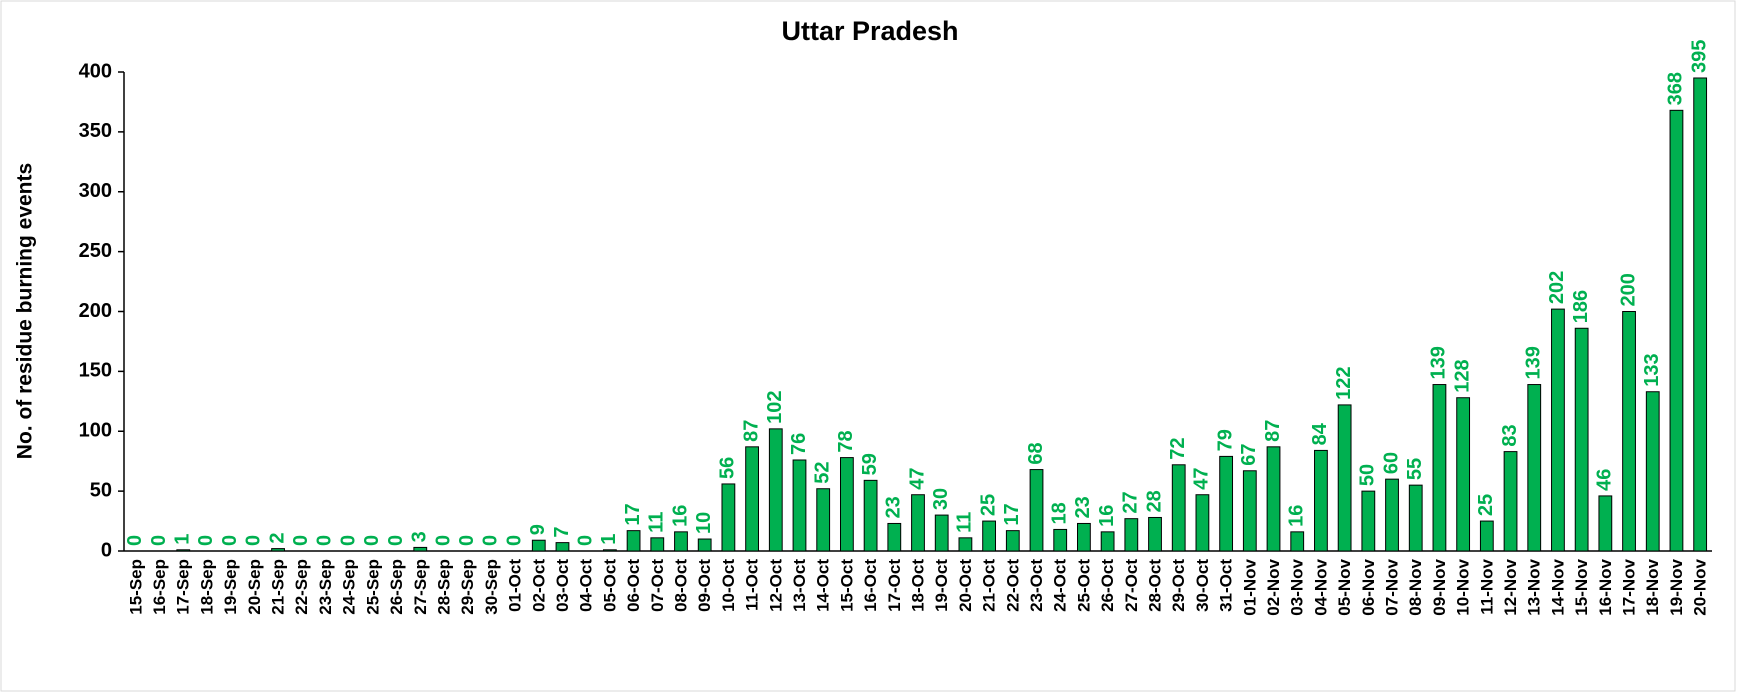  I want to click on value-label: 47, so click(917, 478).